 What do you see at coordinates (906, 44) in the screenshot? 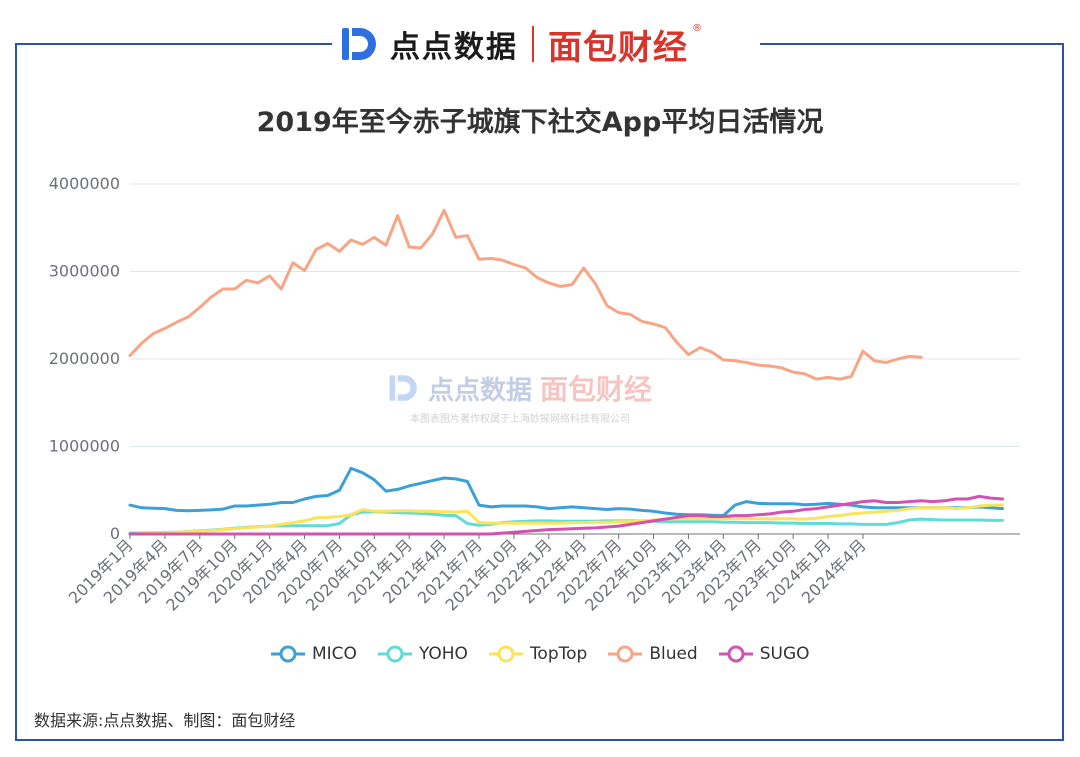
I see `header-line-right` at bounding box center [906, 44].